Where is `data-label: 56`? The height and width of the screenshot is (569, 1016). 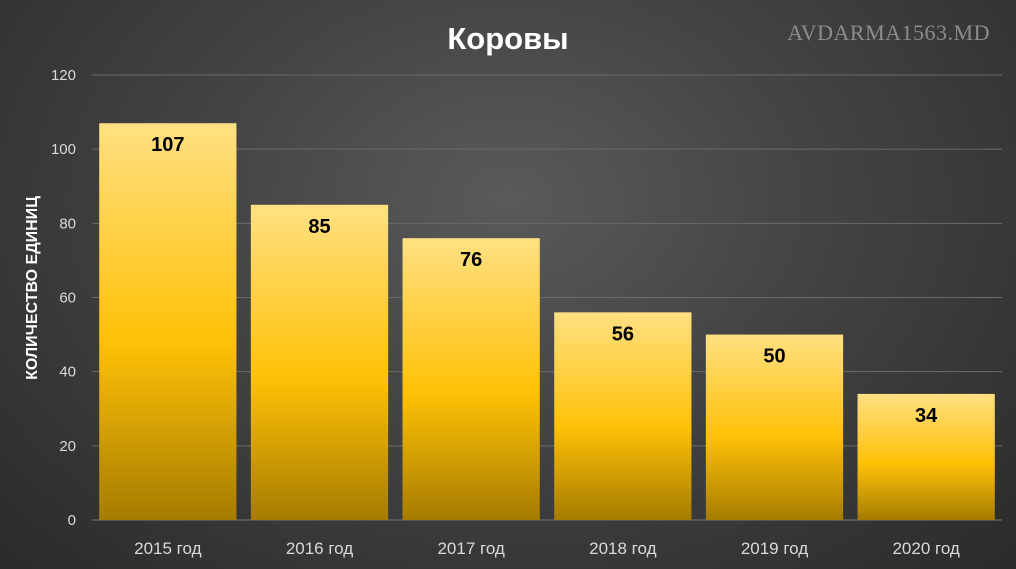 data-label: 56 is located at coordinates (623, 334).